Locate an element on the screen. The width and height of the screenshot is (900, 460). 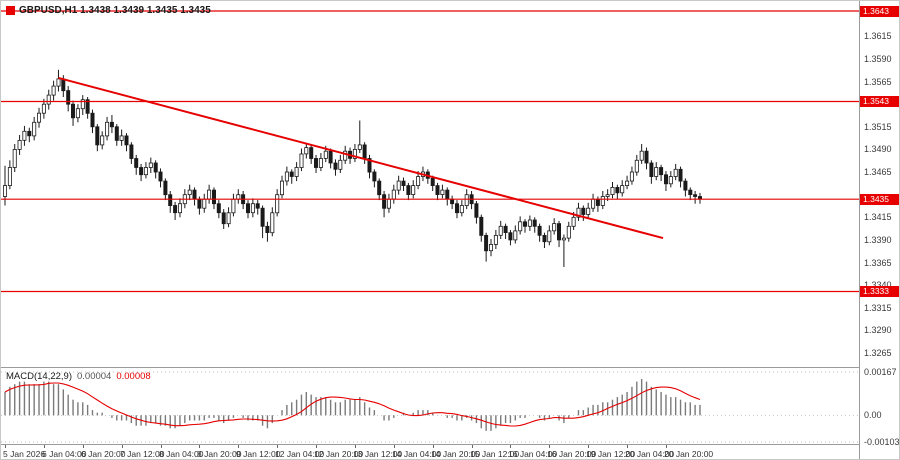
macd-tick-label: 0.00 is located at coordinates (873, 415).